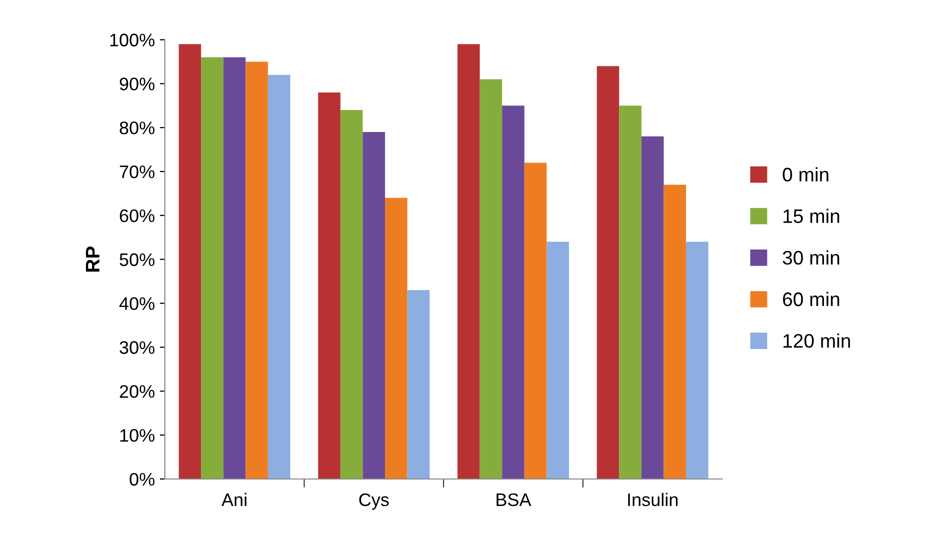 Image resolution: width=926 pixels, height=537 pixels. I want to click on x-tick-label: BSA, so click(514, 499).